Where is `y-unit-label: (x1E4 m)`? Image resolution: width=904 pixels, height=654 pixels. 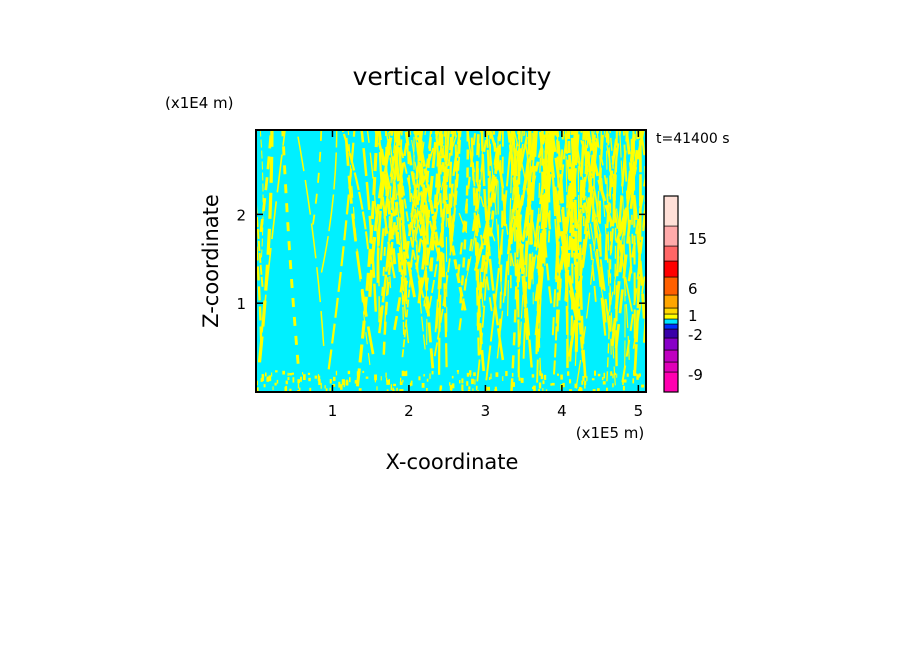 y-unit-label: (x1E4 m) is located at coordinates (199, 103).